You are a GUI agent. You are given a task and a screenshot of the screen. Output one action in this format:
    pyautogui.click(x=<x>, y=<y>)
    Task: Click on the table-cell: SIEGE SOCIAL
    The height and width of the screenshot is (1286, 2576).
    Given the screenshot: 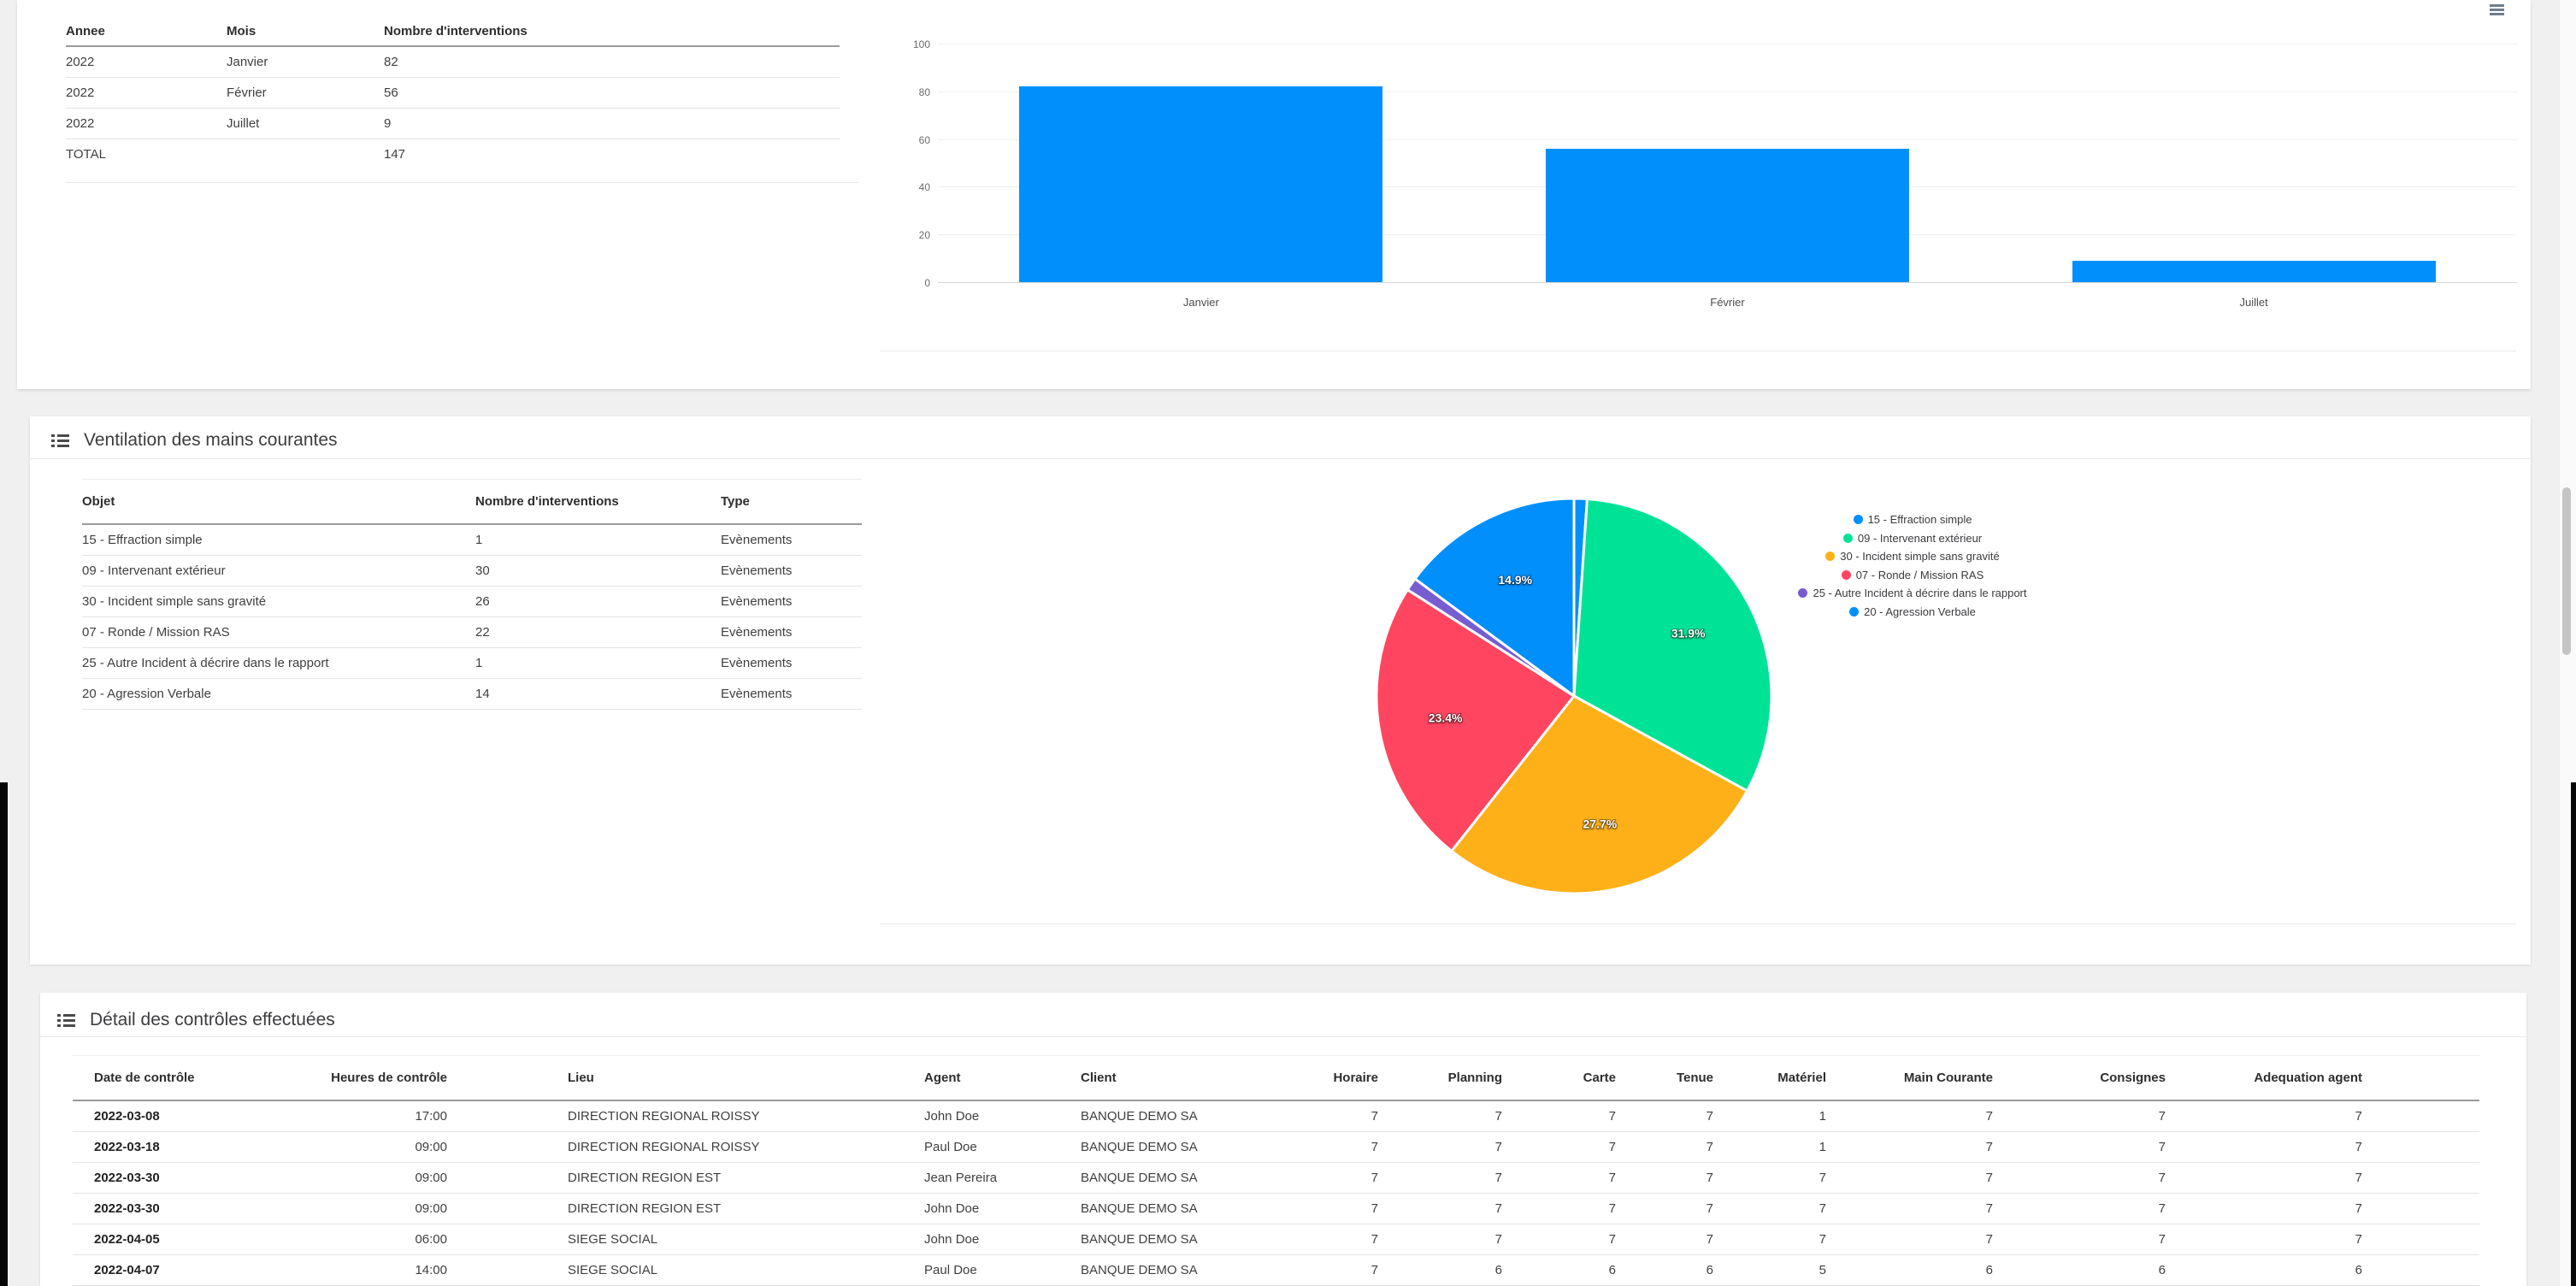 What is the action you would take?
    pyautogui.click(x=693, y=1239)
    